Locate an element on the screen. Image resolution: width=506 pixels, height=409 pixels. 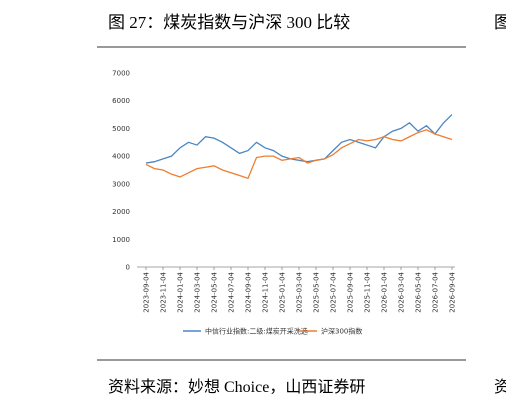
x-tick-label: 2026-07-04 is located at coordinates (436, 291).